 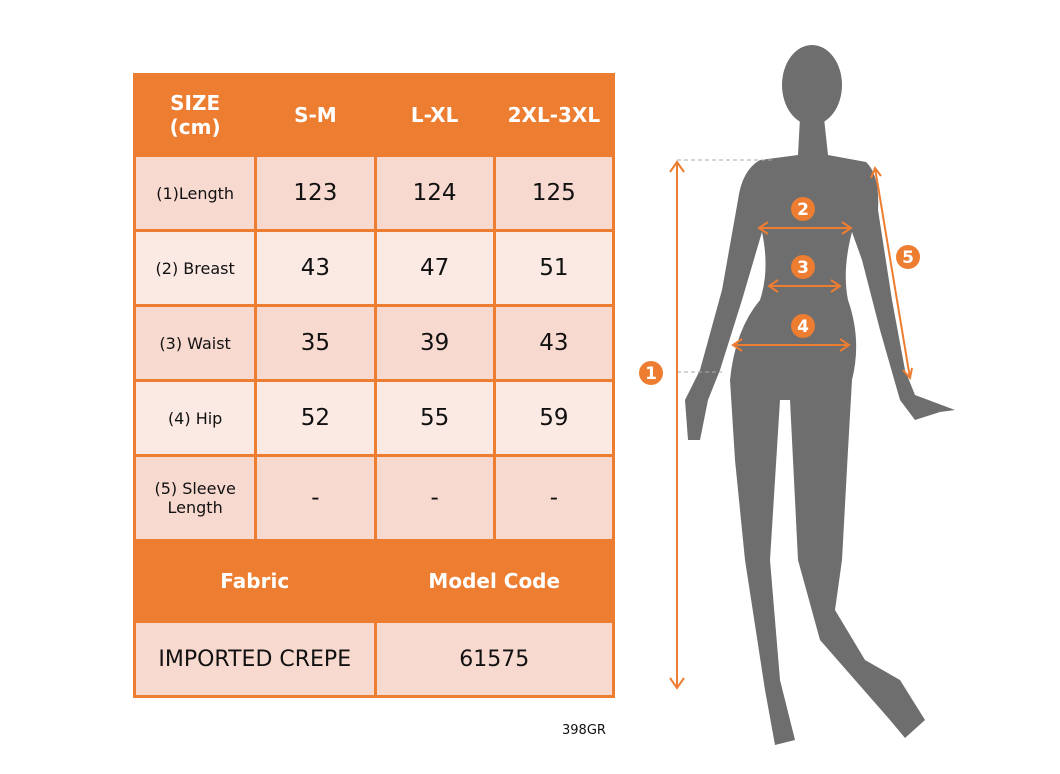 What do you see at coordinates (434, 268) in the screenshot?
I see `cell: 47` at bounding box center [434, 268].